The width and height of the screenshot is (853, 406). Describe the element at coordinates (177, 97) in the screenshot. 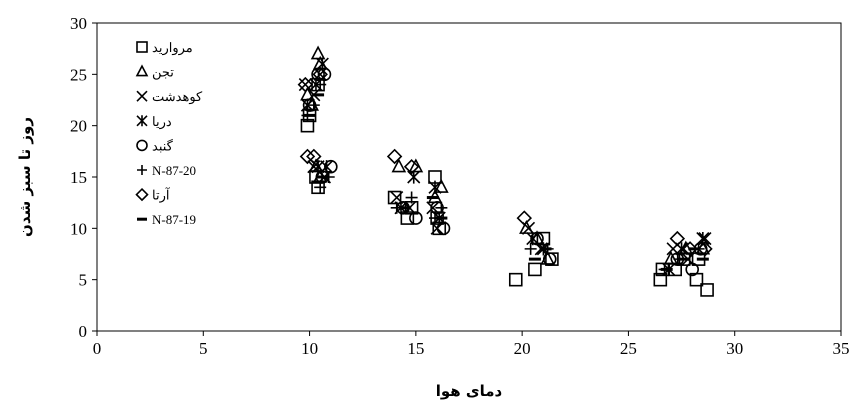

I see `legend-label: کوهدشت` at that location.